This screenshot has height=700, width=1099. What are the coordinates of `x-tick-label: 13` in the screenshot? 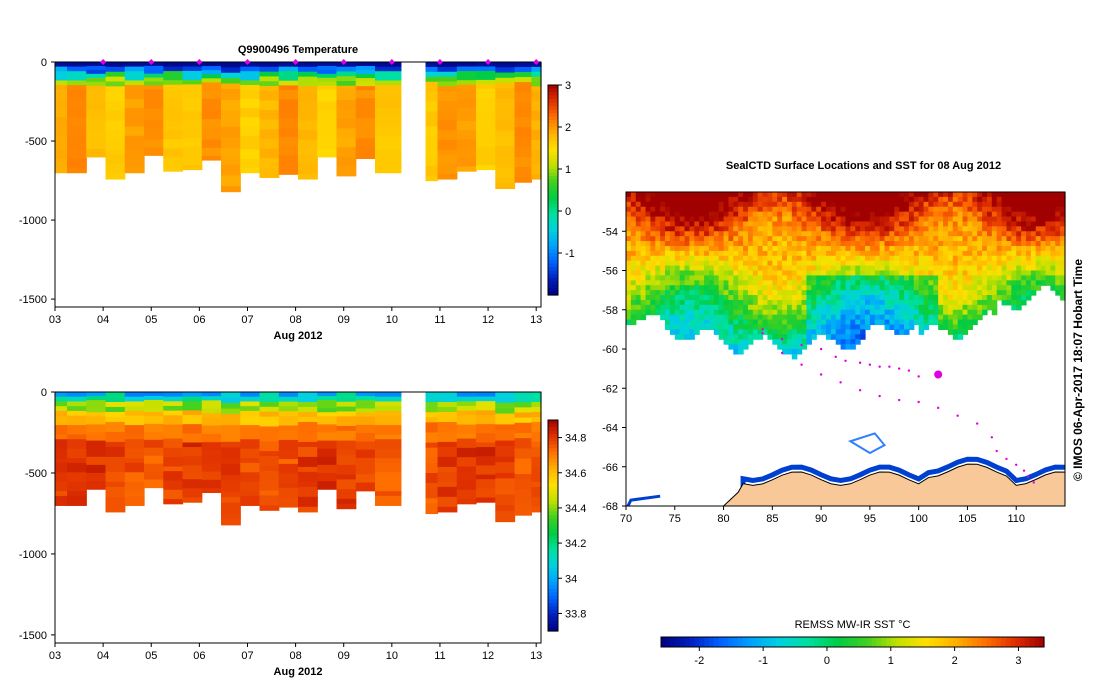 It's located at (536, 656).